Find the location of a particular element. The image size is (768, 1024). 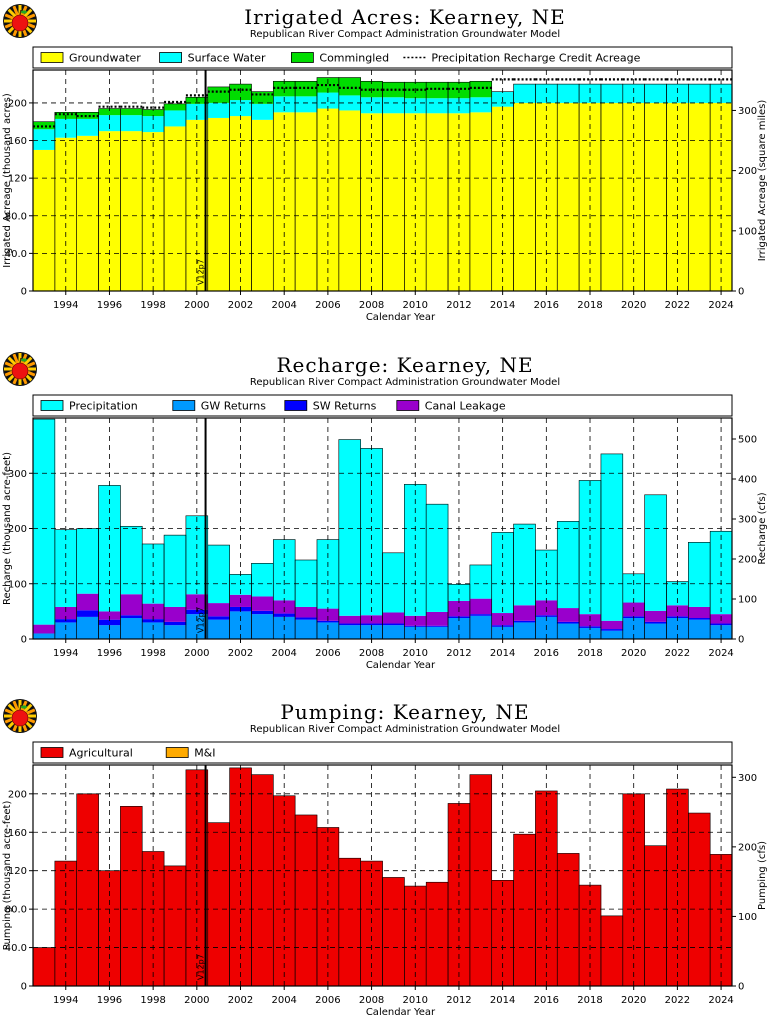

y-tick-label: 80.0 is located at coordinates (16, 910).